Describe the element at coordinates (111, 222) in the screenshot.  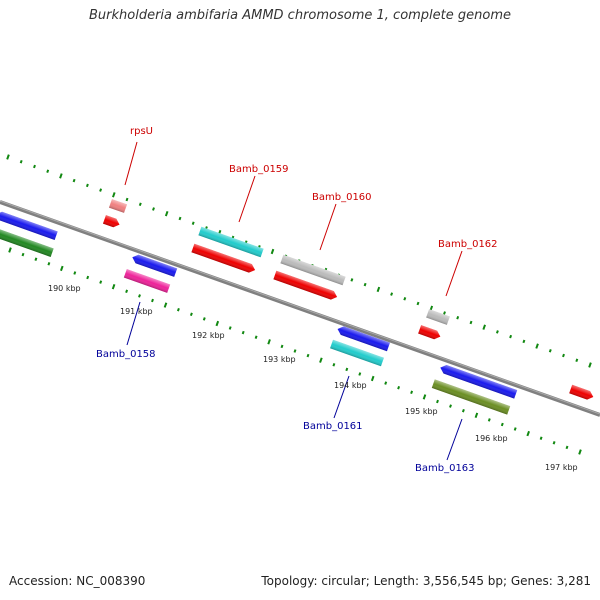
I see `feature-rpsU-cds` at that location.